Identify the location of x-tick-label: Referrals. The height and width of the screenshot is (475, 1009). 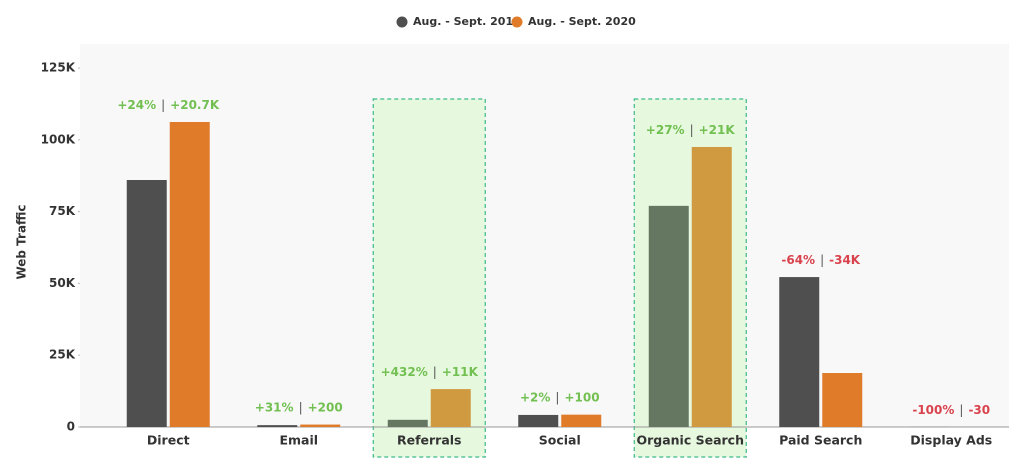
(429, 440).